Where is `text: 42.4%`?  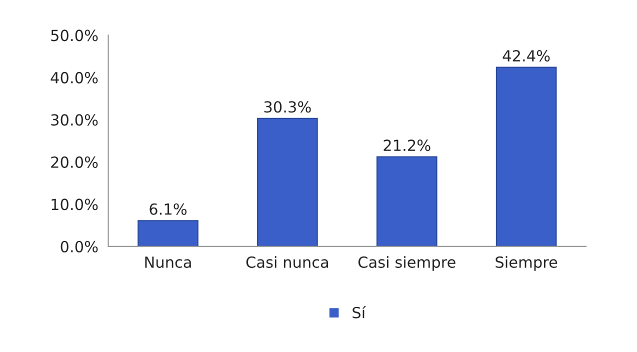
text: 42.4% is located at coordinates (526, 56).